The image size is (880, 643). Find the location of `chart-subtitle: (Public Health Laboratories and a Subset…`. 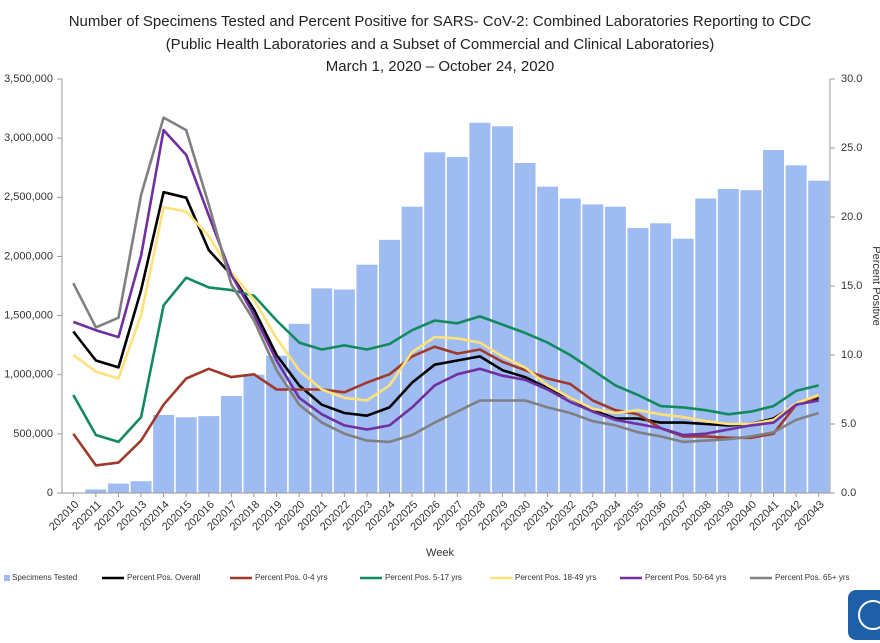

chart-subtitle: (Public Health Laboratories and a Subset… is located at coordinates (440, 44).